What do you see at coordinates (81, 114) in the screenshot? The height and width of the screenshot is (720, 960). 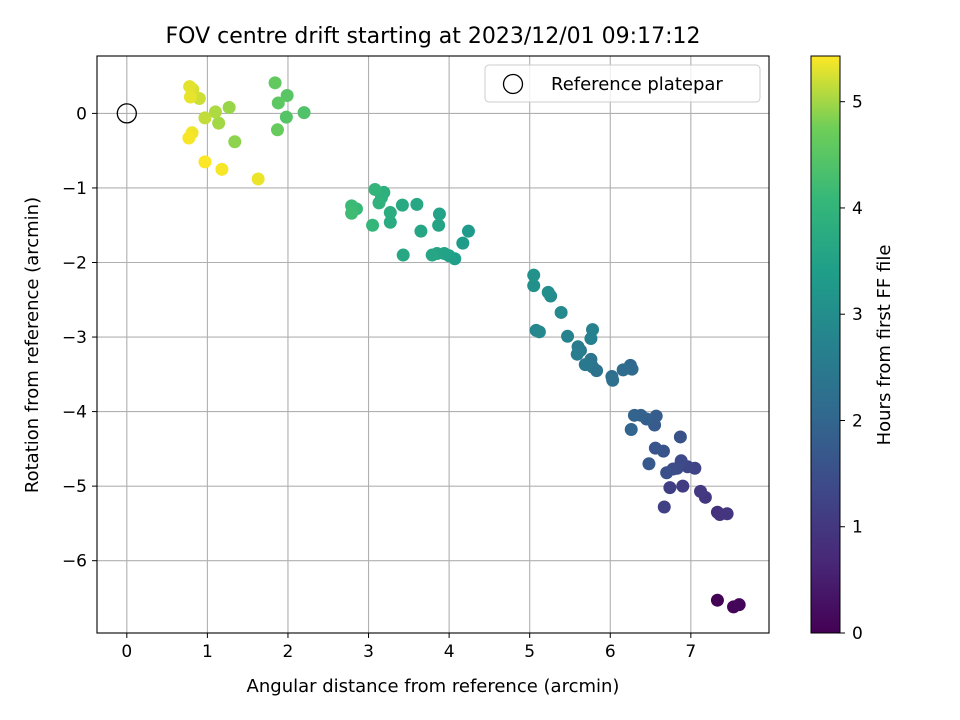 I see `y-tick-label: 0` at bounding box center [81, 114].